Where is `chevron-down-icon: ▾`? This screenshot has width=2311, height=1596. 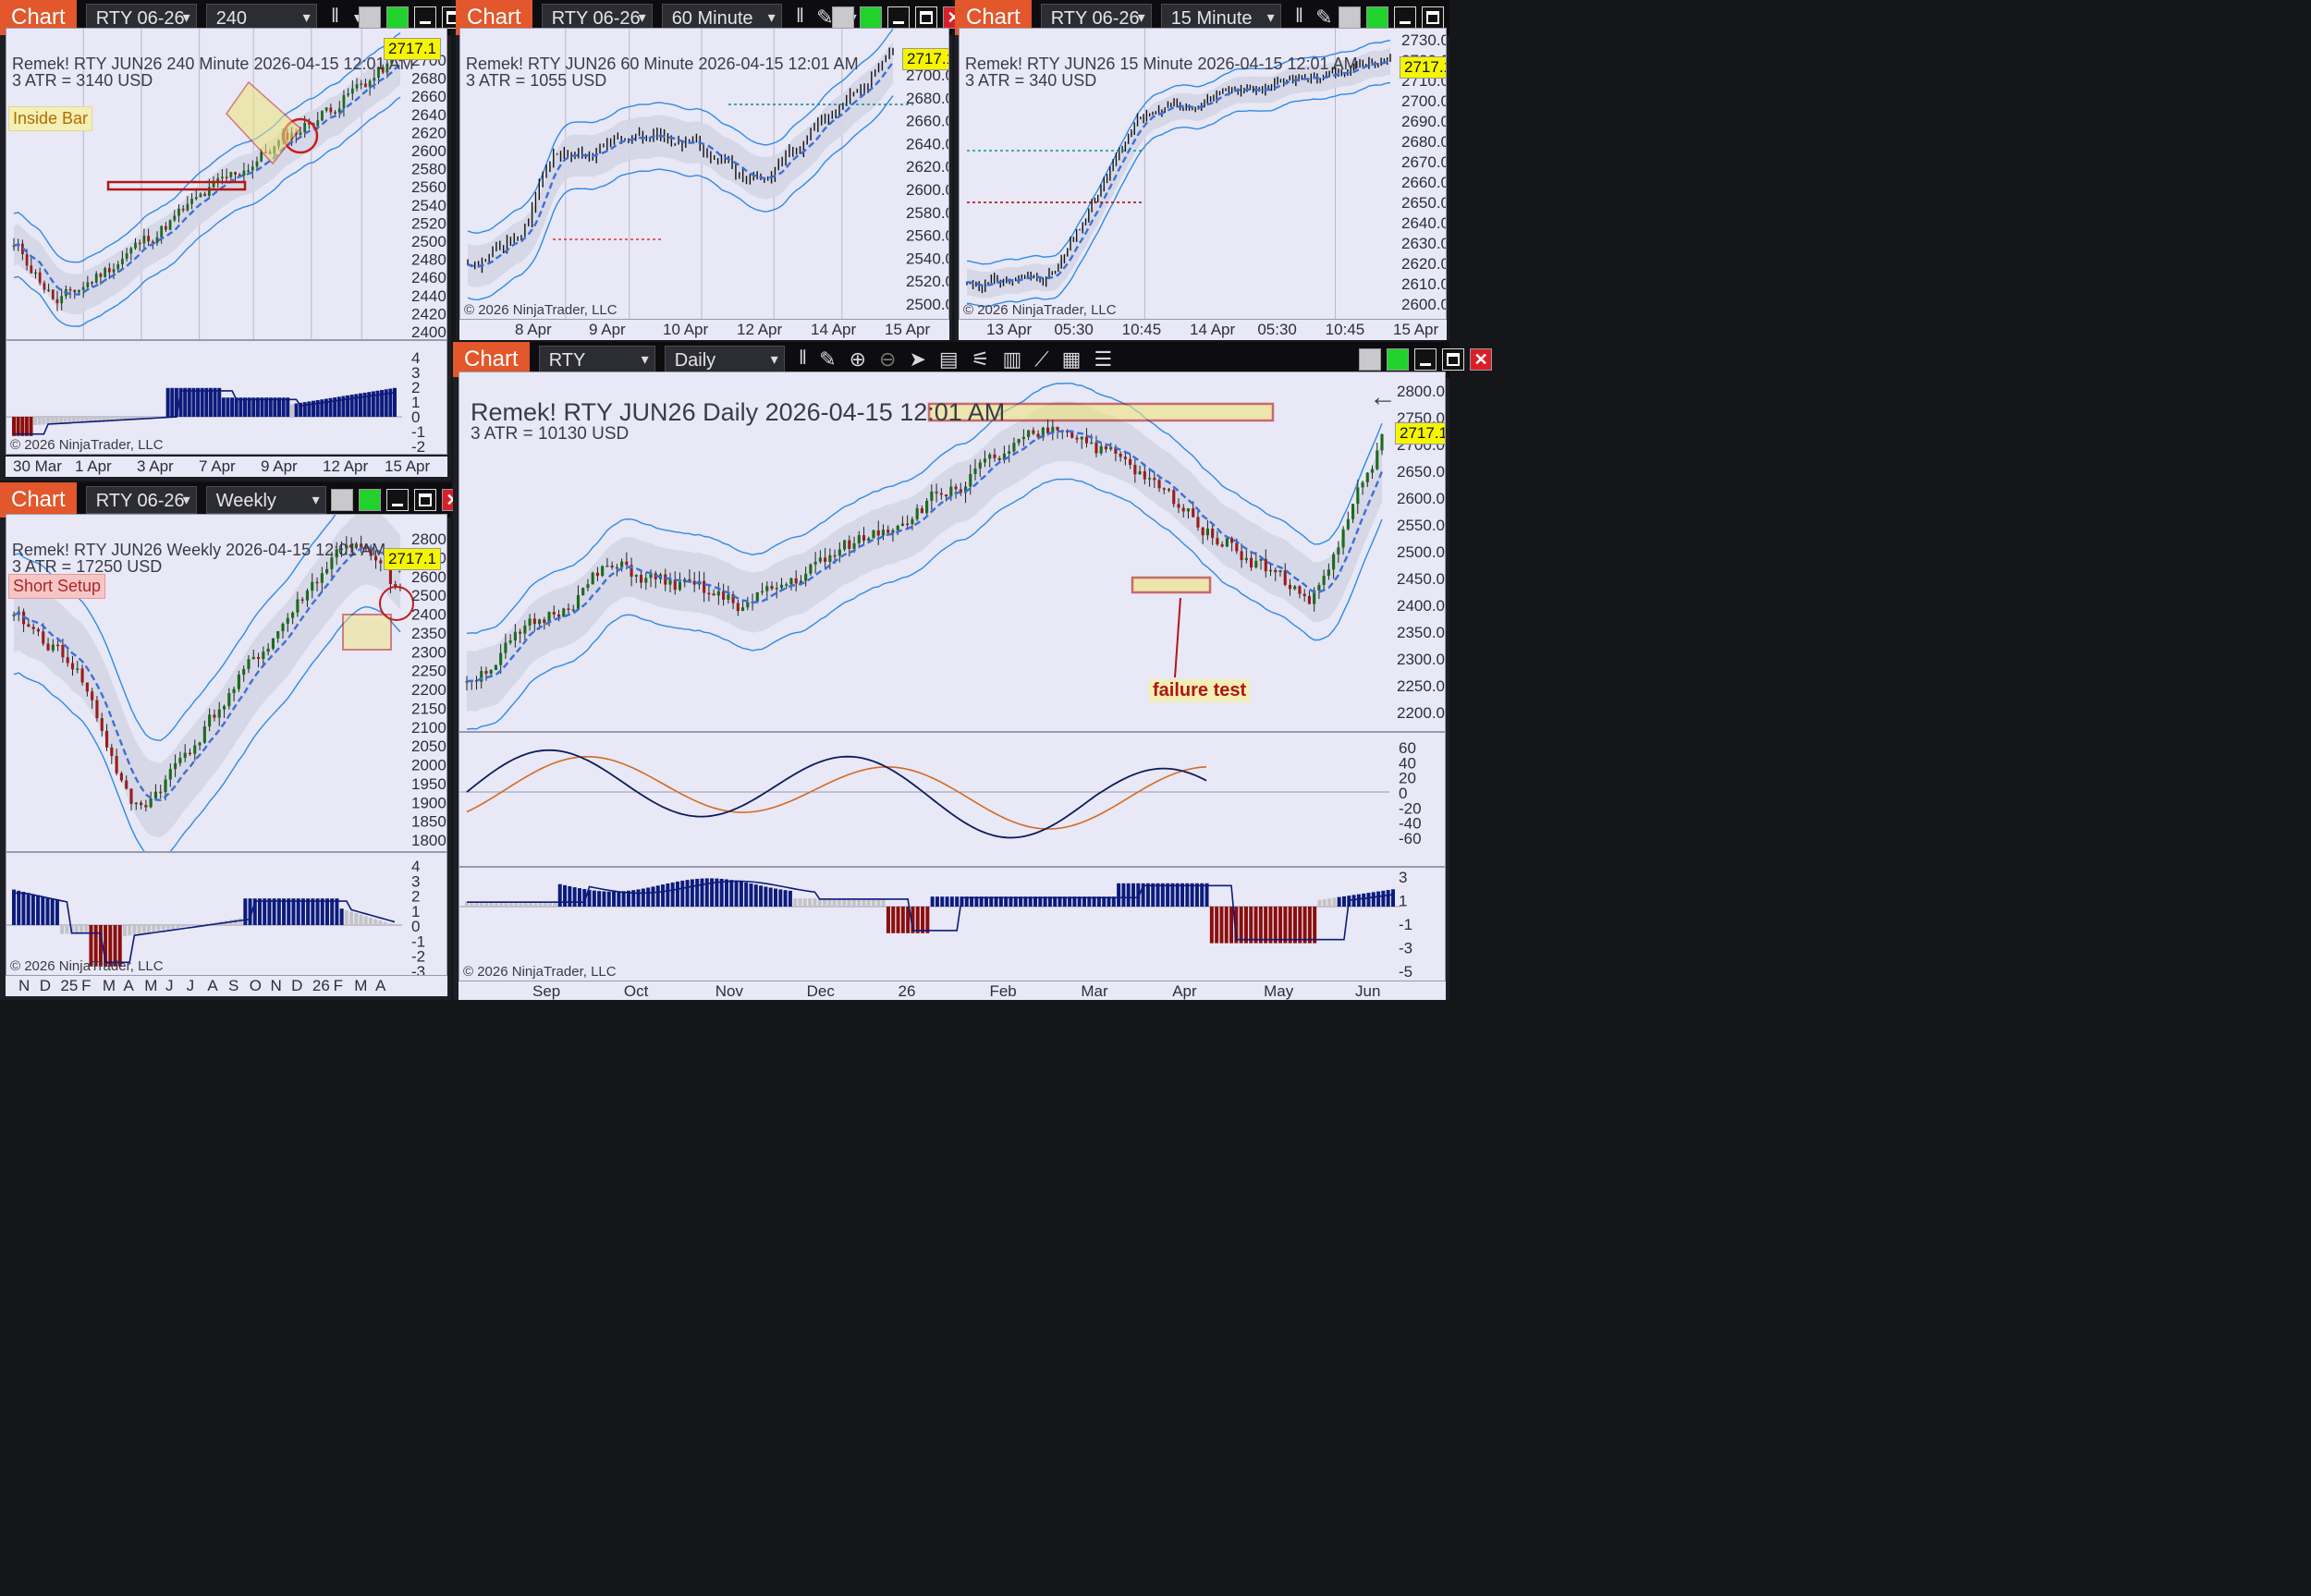
chevron-down-icon: ▾ is located at coordinates (645, 360).